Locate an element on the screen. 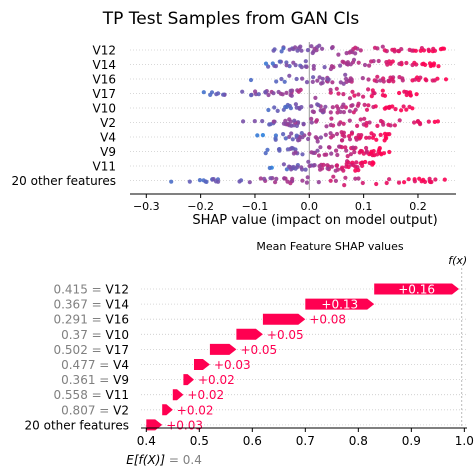 The height and width of the screenshot is (474, 474). waterfall-bar-label: +0.02 is located at coordinates (205, 395).